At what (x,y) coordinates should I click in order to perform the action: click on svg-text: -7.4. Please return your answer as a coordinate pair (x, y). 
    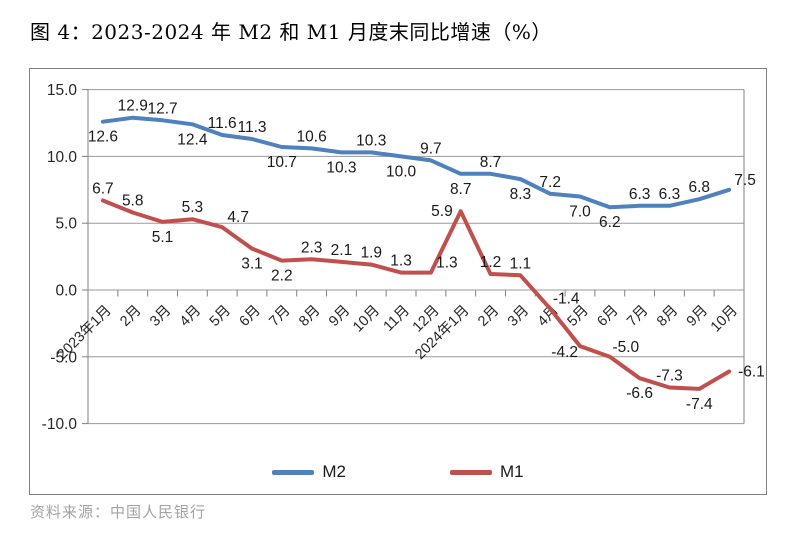
    Looking at the image, I should click on (699, 404).